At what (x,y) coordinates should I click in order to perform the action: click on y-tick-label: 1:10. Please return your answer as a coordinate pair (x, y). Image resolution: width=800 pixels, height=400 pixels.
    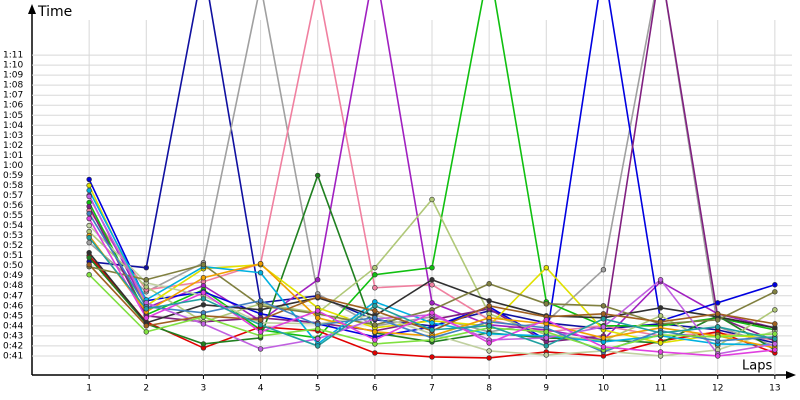
    Looking at the image, I should click on (13, 66).